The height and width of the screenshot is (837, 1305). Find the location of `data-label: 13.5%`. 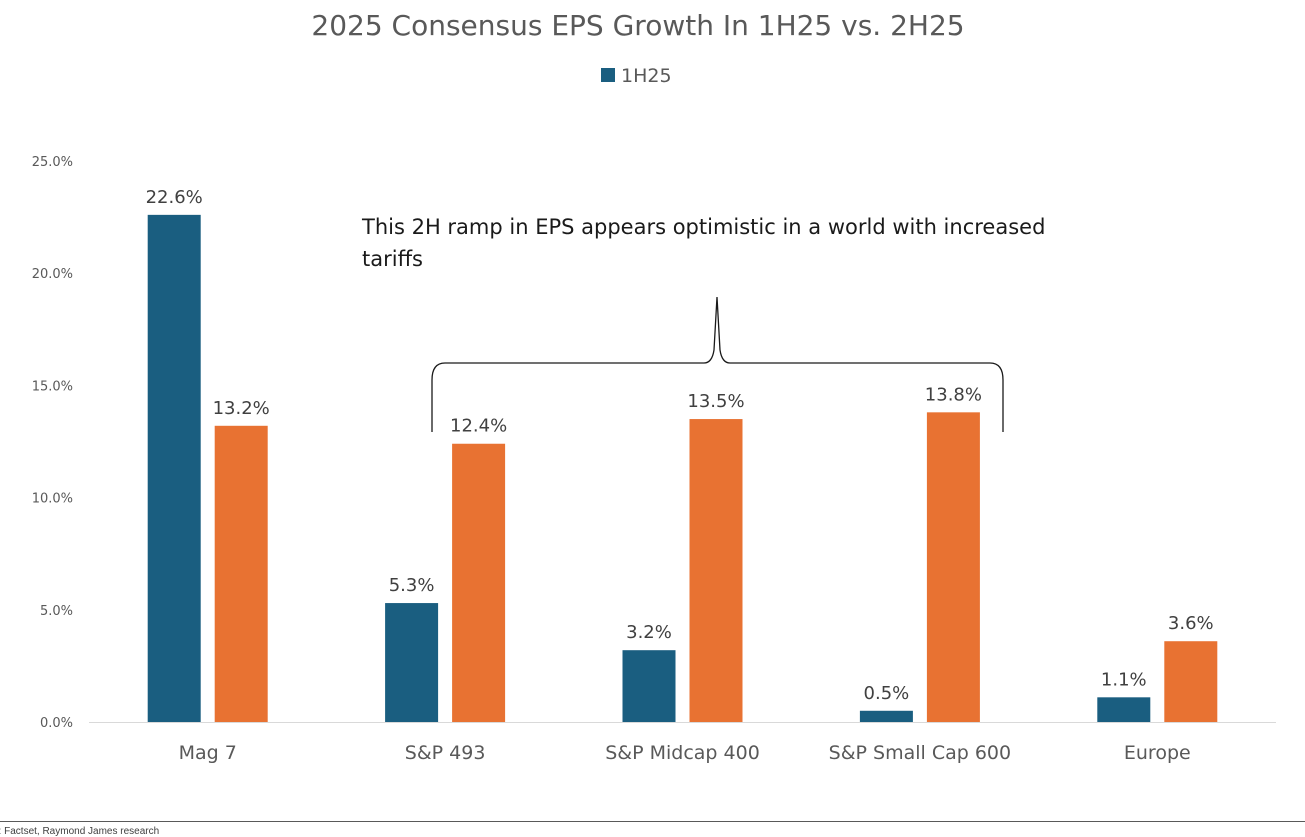

data-label: 13.5% is located at coordinates (715, 401).